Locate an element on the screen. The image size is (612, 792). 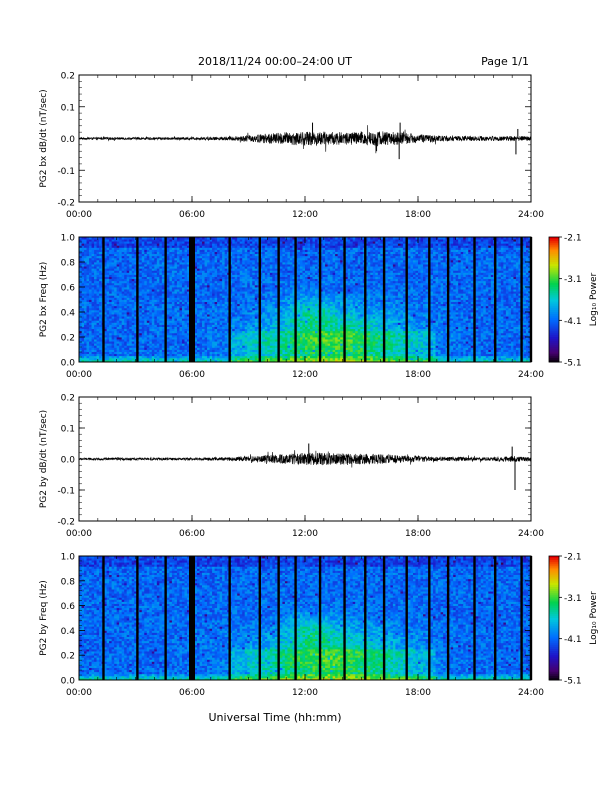
series-line is located at coordinates (305, 459).